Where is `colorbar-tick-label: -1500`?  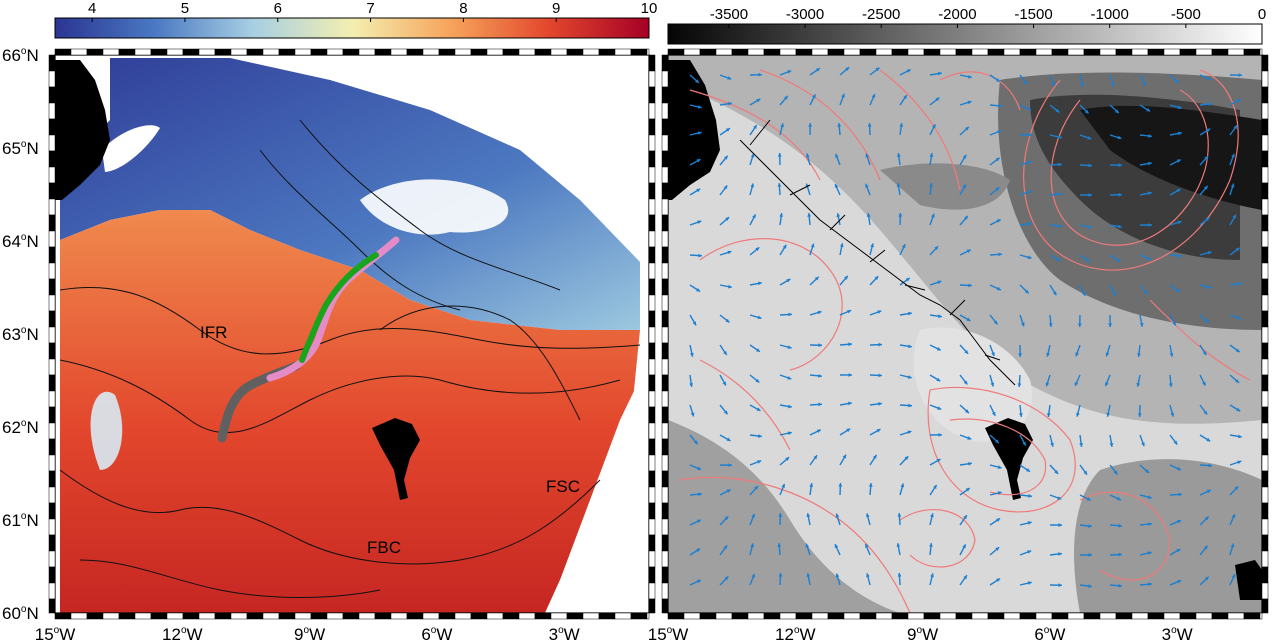
colorbar-tick-label: -1500 is located at coordinates (1033, 14).